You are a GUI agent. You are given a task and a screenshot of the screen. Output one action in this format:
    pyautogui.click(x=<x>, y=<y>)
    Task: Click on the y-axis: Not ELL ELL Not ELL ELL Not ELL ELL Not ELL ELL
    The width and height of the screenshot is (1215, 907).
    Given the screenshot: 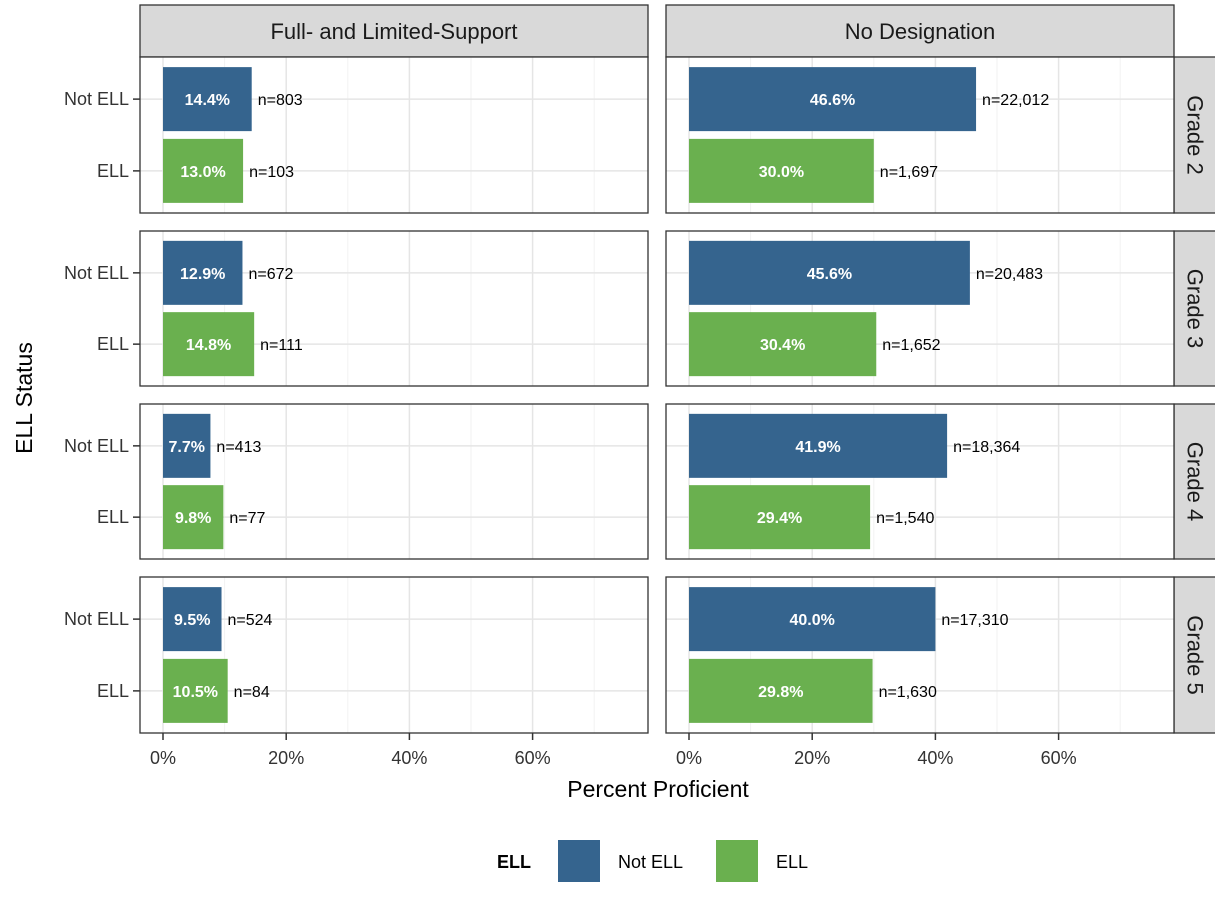 What is the action you would take?
    pyautogui.click(x=102, y=395)
    